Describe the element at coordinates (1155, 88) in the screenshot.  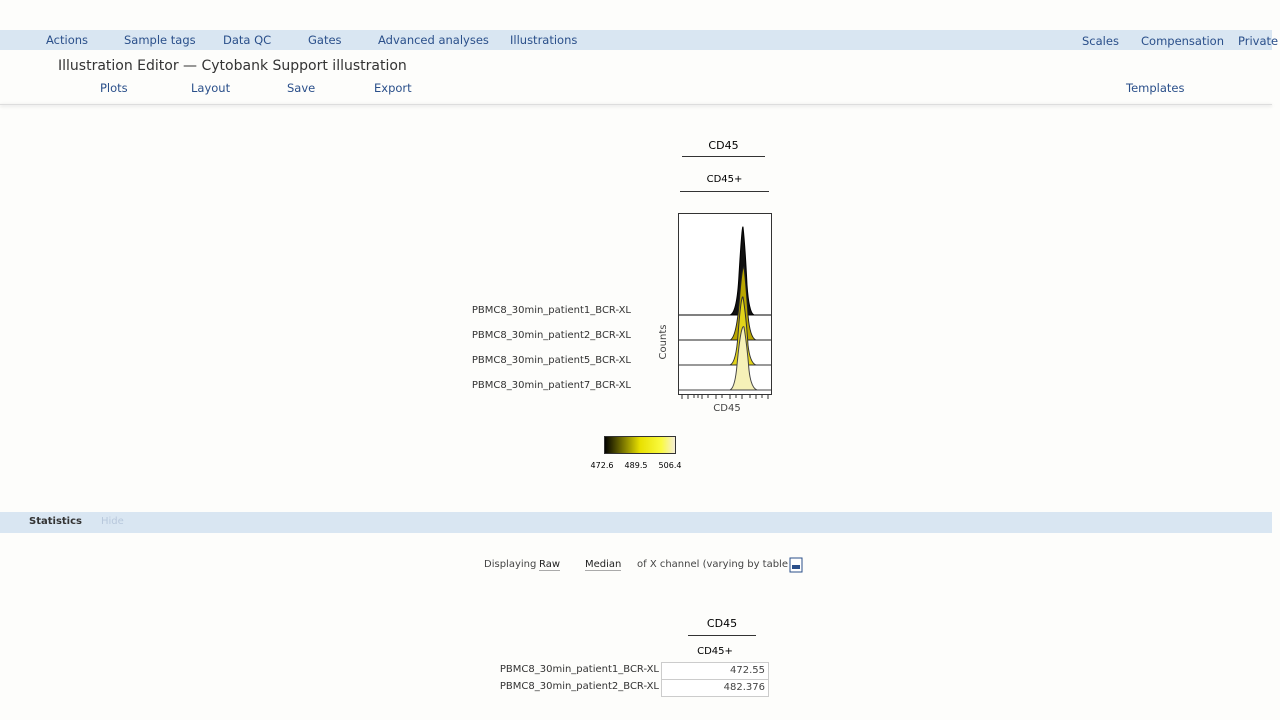
I see `templates-button: Templates` at that location.